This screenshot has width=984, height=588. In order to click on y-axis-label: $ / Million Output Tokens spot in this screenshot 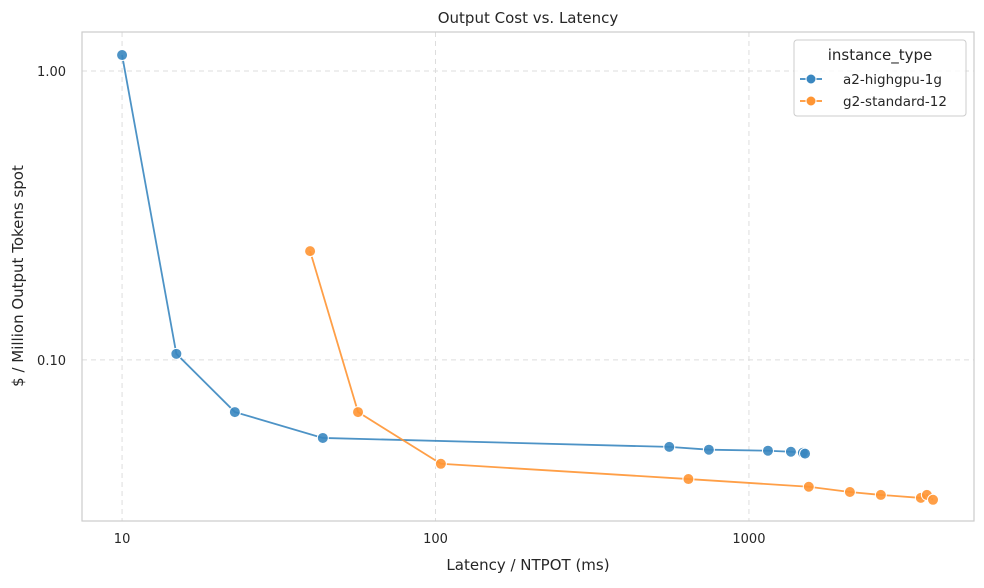, I will do `click(18, 276)`.